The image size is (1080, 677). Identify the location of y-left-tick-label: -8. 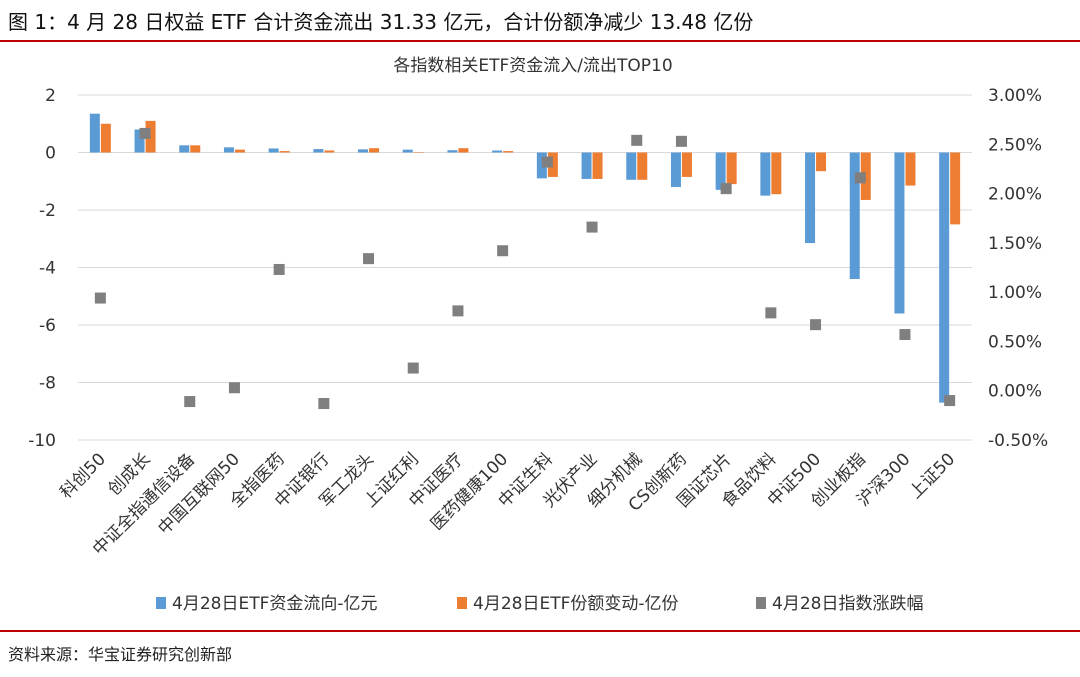
(47, 384).